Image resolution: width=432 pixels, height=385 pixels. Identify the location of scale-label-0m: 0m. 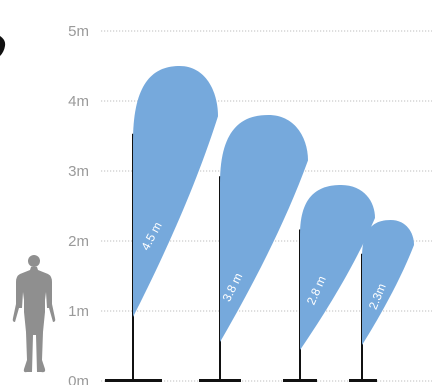
(78, 379).